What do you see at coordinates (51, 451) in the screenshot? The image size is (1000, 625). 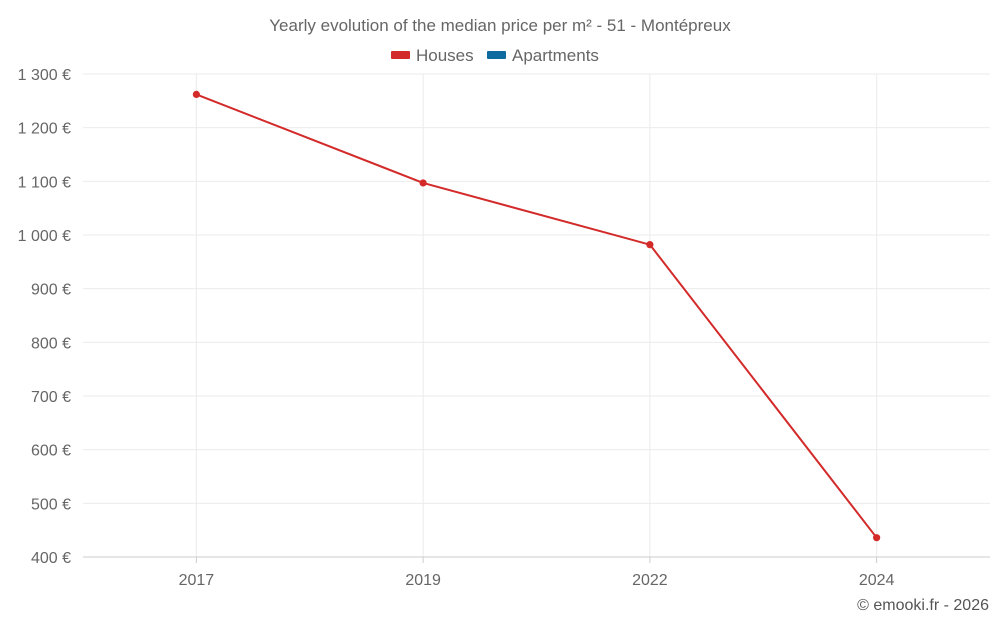 I see `y-tick-label: 600 €` at bounding box center [51, 451].